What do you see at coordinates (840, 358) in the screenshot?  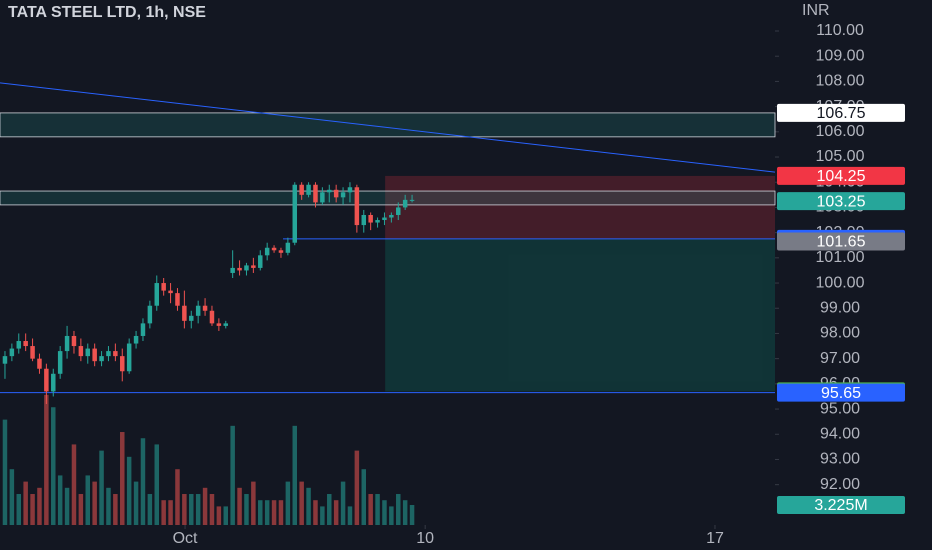 I see `y-tick-label: 97.00` at bounding box center [840, 358].